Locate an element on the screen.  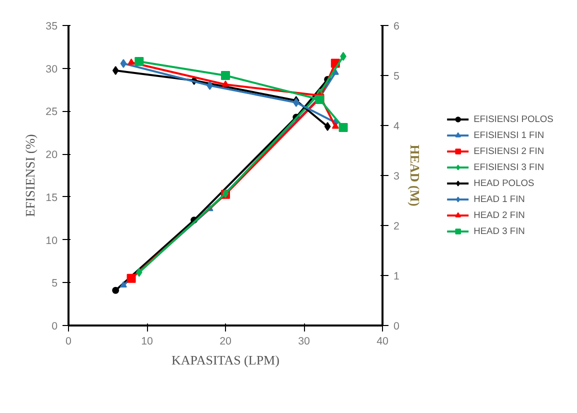
legend-label: HEAD 3 FIN is located at coordinates (499, 231).